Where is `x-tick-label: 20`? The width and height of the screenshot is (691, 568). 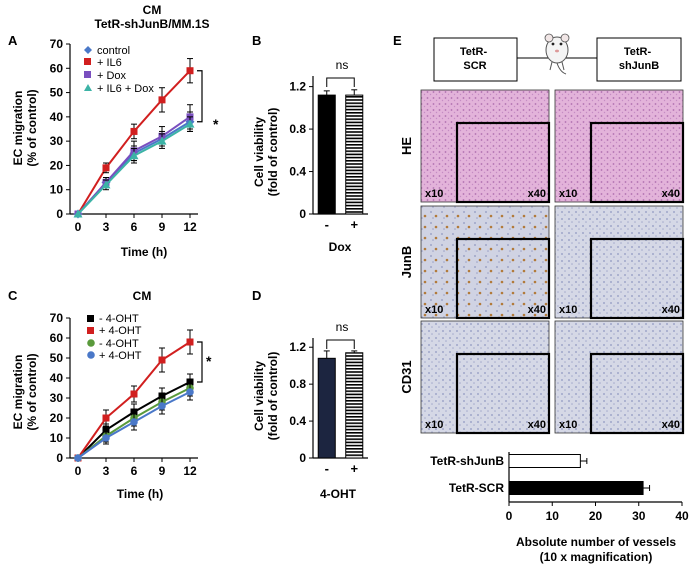 x-tick-label: 20 is located at coordinates (596, 516).